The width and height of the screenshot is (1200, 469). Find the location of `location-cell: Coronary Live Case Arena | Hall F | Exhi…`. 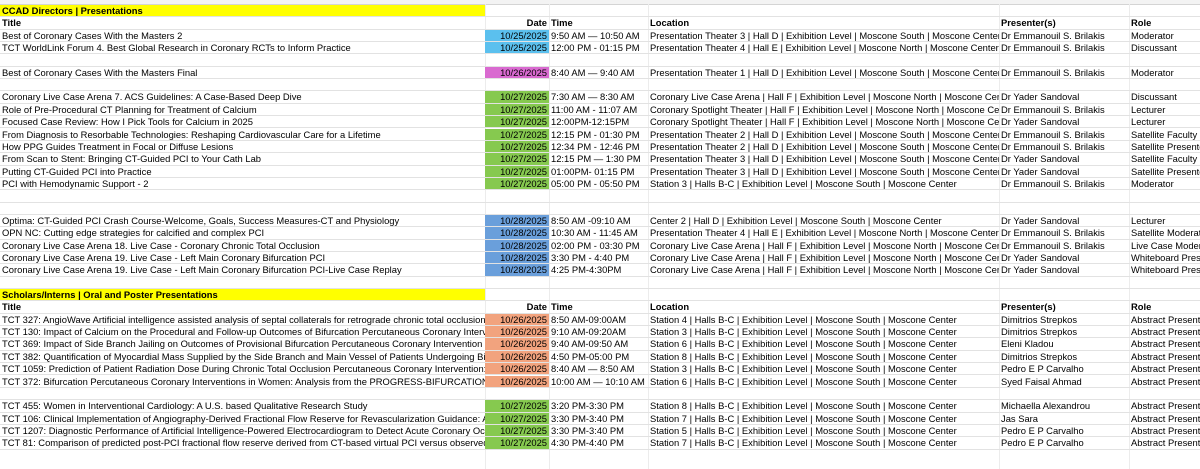

location-cell: Coronary Live Case Arena | Hall F | Exhi… is located at coordinates (824, 97).